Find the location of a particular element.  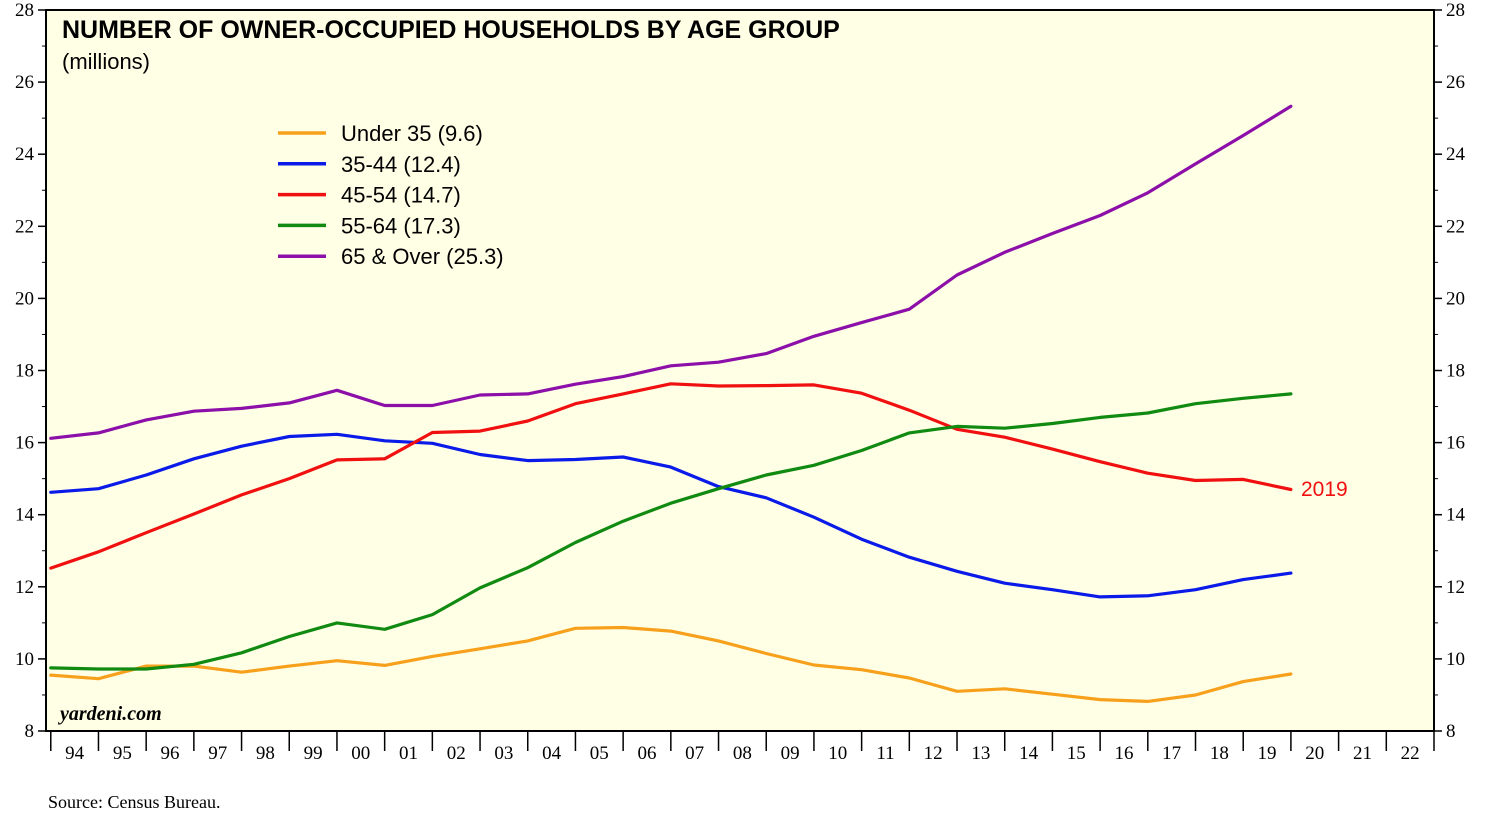

legend-label-1: 35-44 (12.4) is located at coordinates (401, 164).